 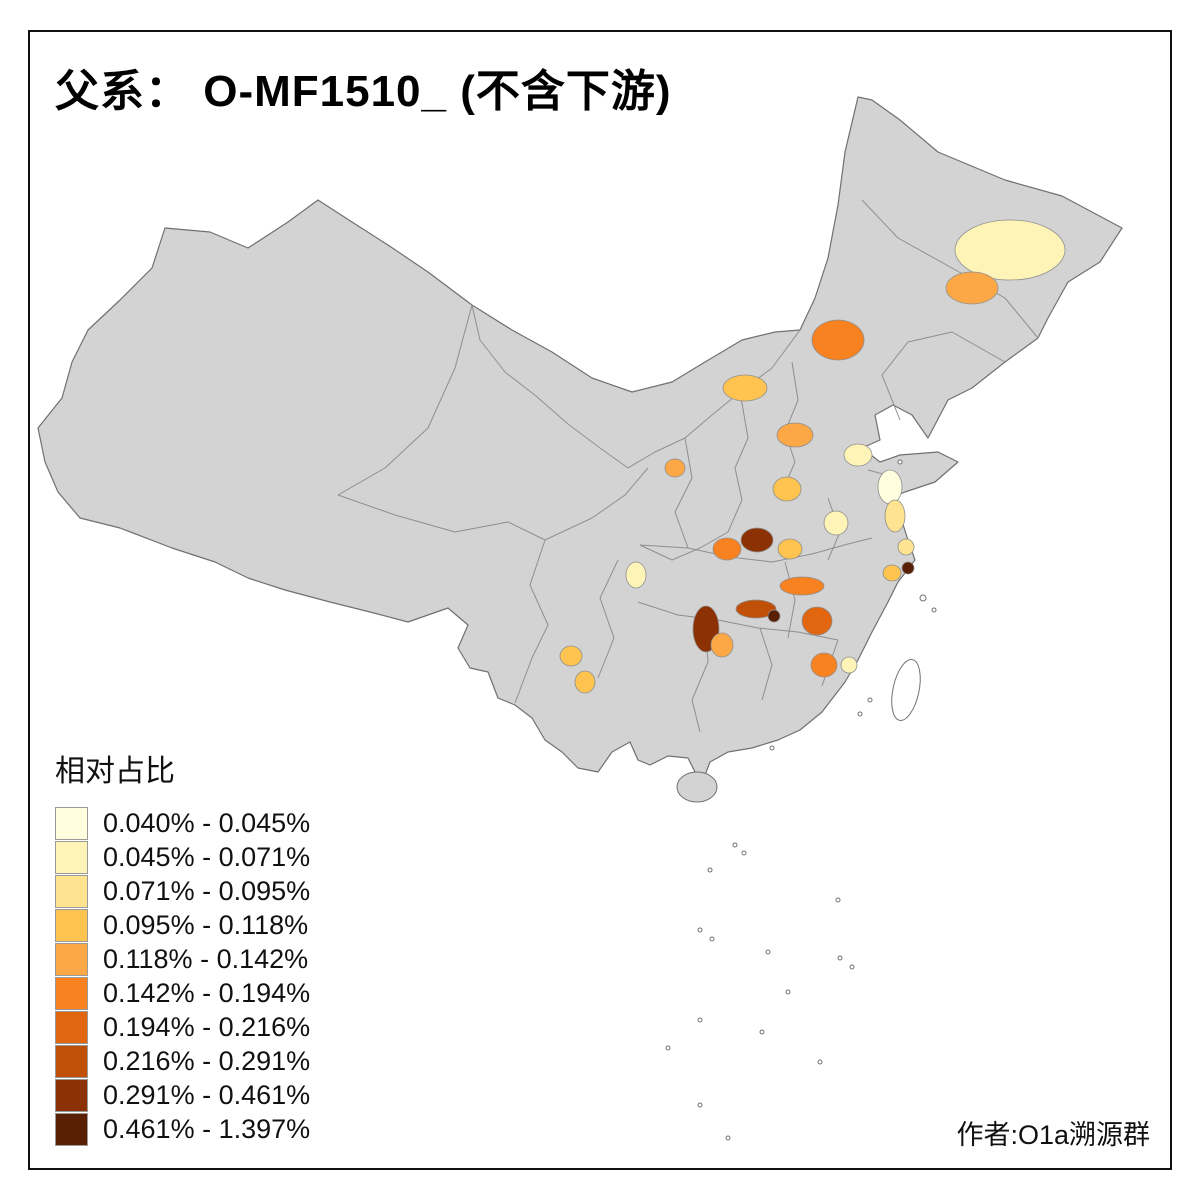 What do you see at coordinates (207, 1026) in the screenshot?
I see `legend-label: 0.194% - 0.216%` at bounding box center [207, 1026].